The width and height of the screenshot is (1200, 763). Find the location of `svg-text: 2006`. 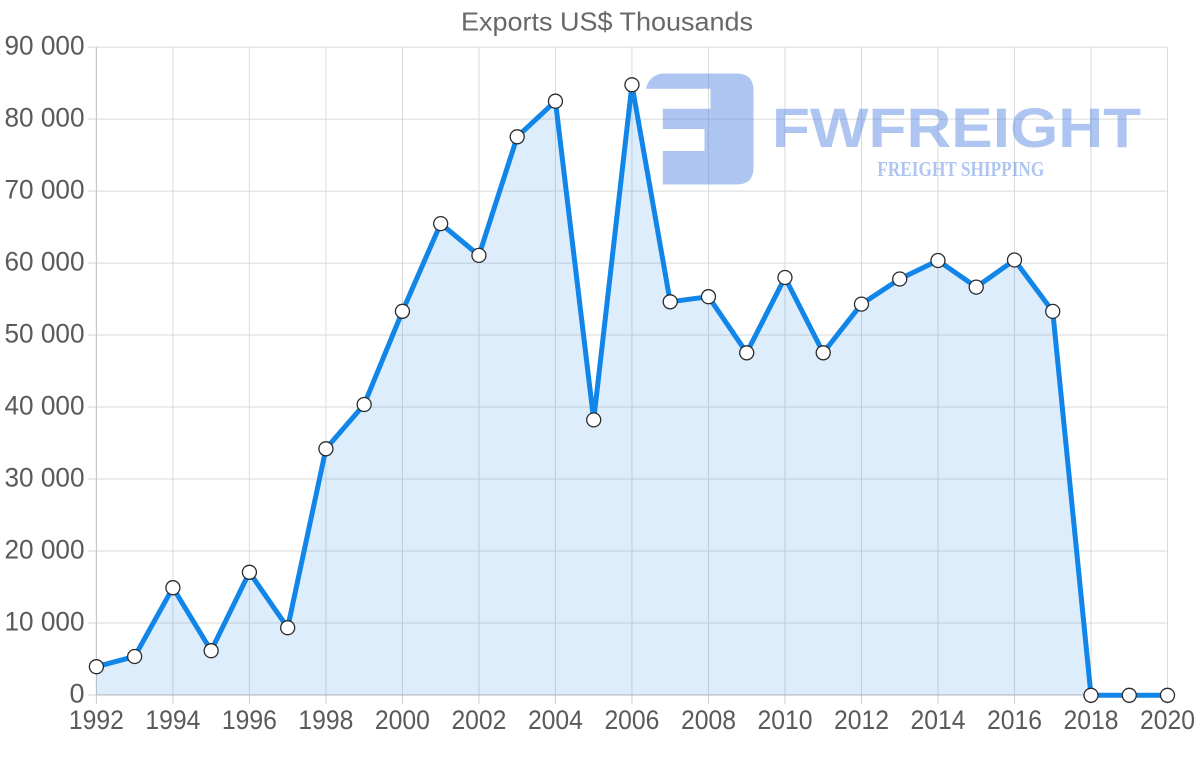

svg-text: 2006 is located at coordinates (631, 720).